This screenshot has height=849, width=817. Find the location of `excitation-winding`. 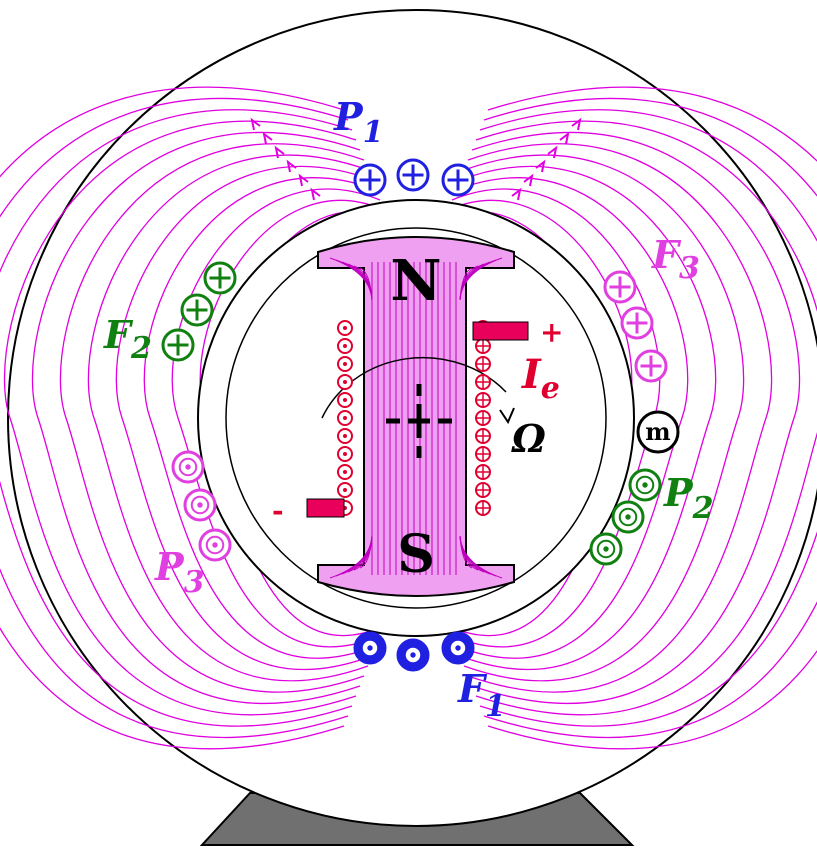

excitation-winding is located at coordinates (414, 418).